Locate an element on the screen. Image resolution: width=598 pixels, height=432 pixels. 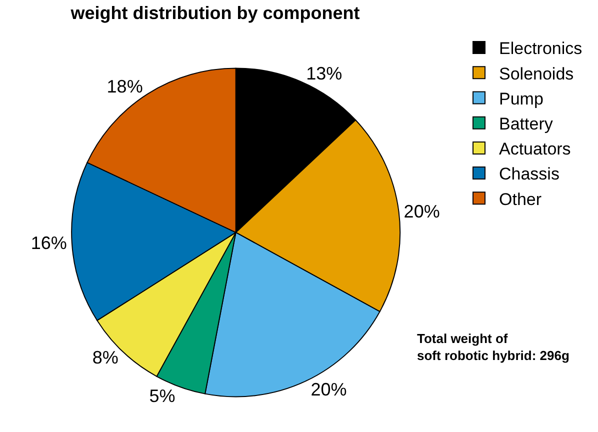
data-label: 16% is located at coordinates (48, 242).